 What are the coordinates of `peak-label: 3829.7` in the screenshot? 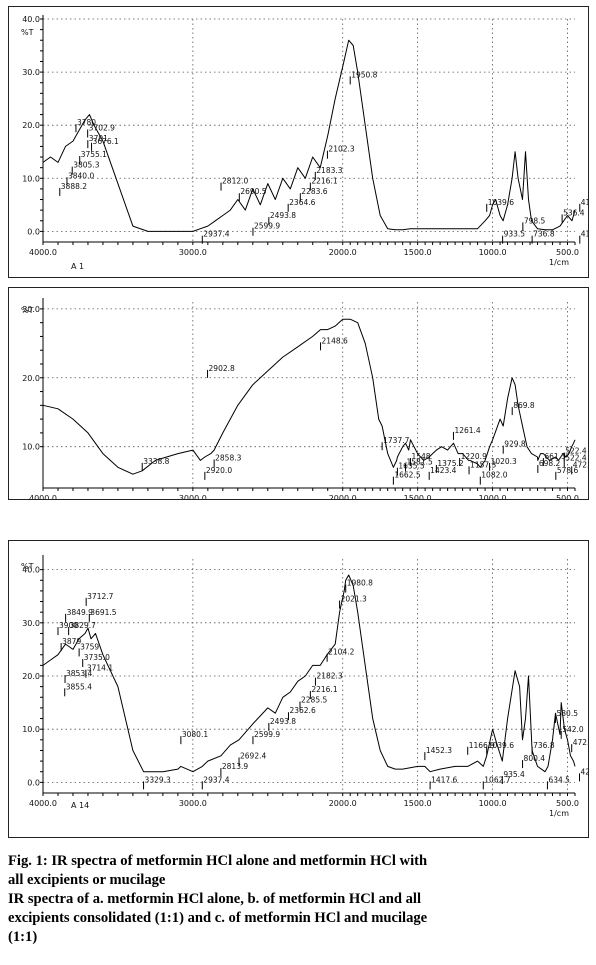 It's located at (83, 625).